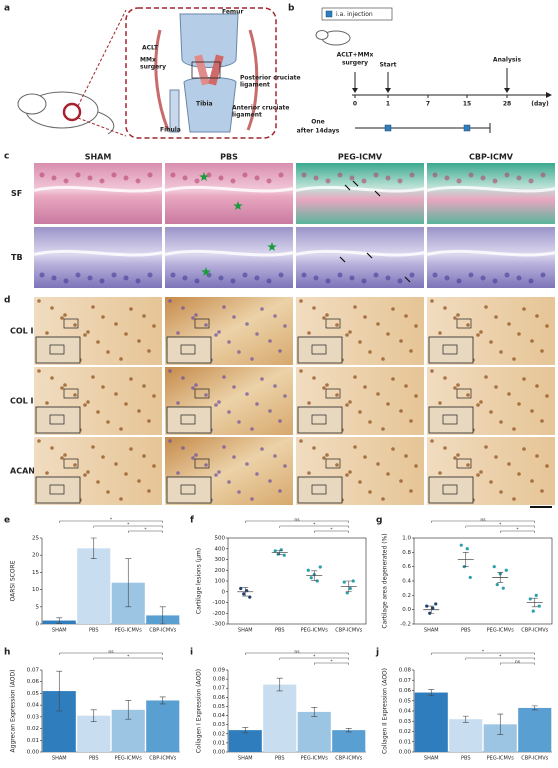 The height and width of the screenshot is (768, 558). I want to click on bar, so click(94, 586).